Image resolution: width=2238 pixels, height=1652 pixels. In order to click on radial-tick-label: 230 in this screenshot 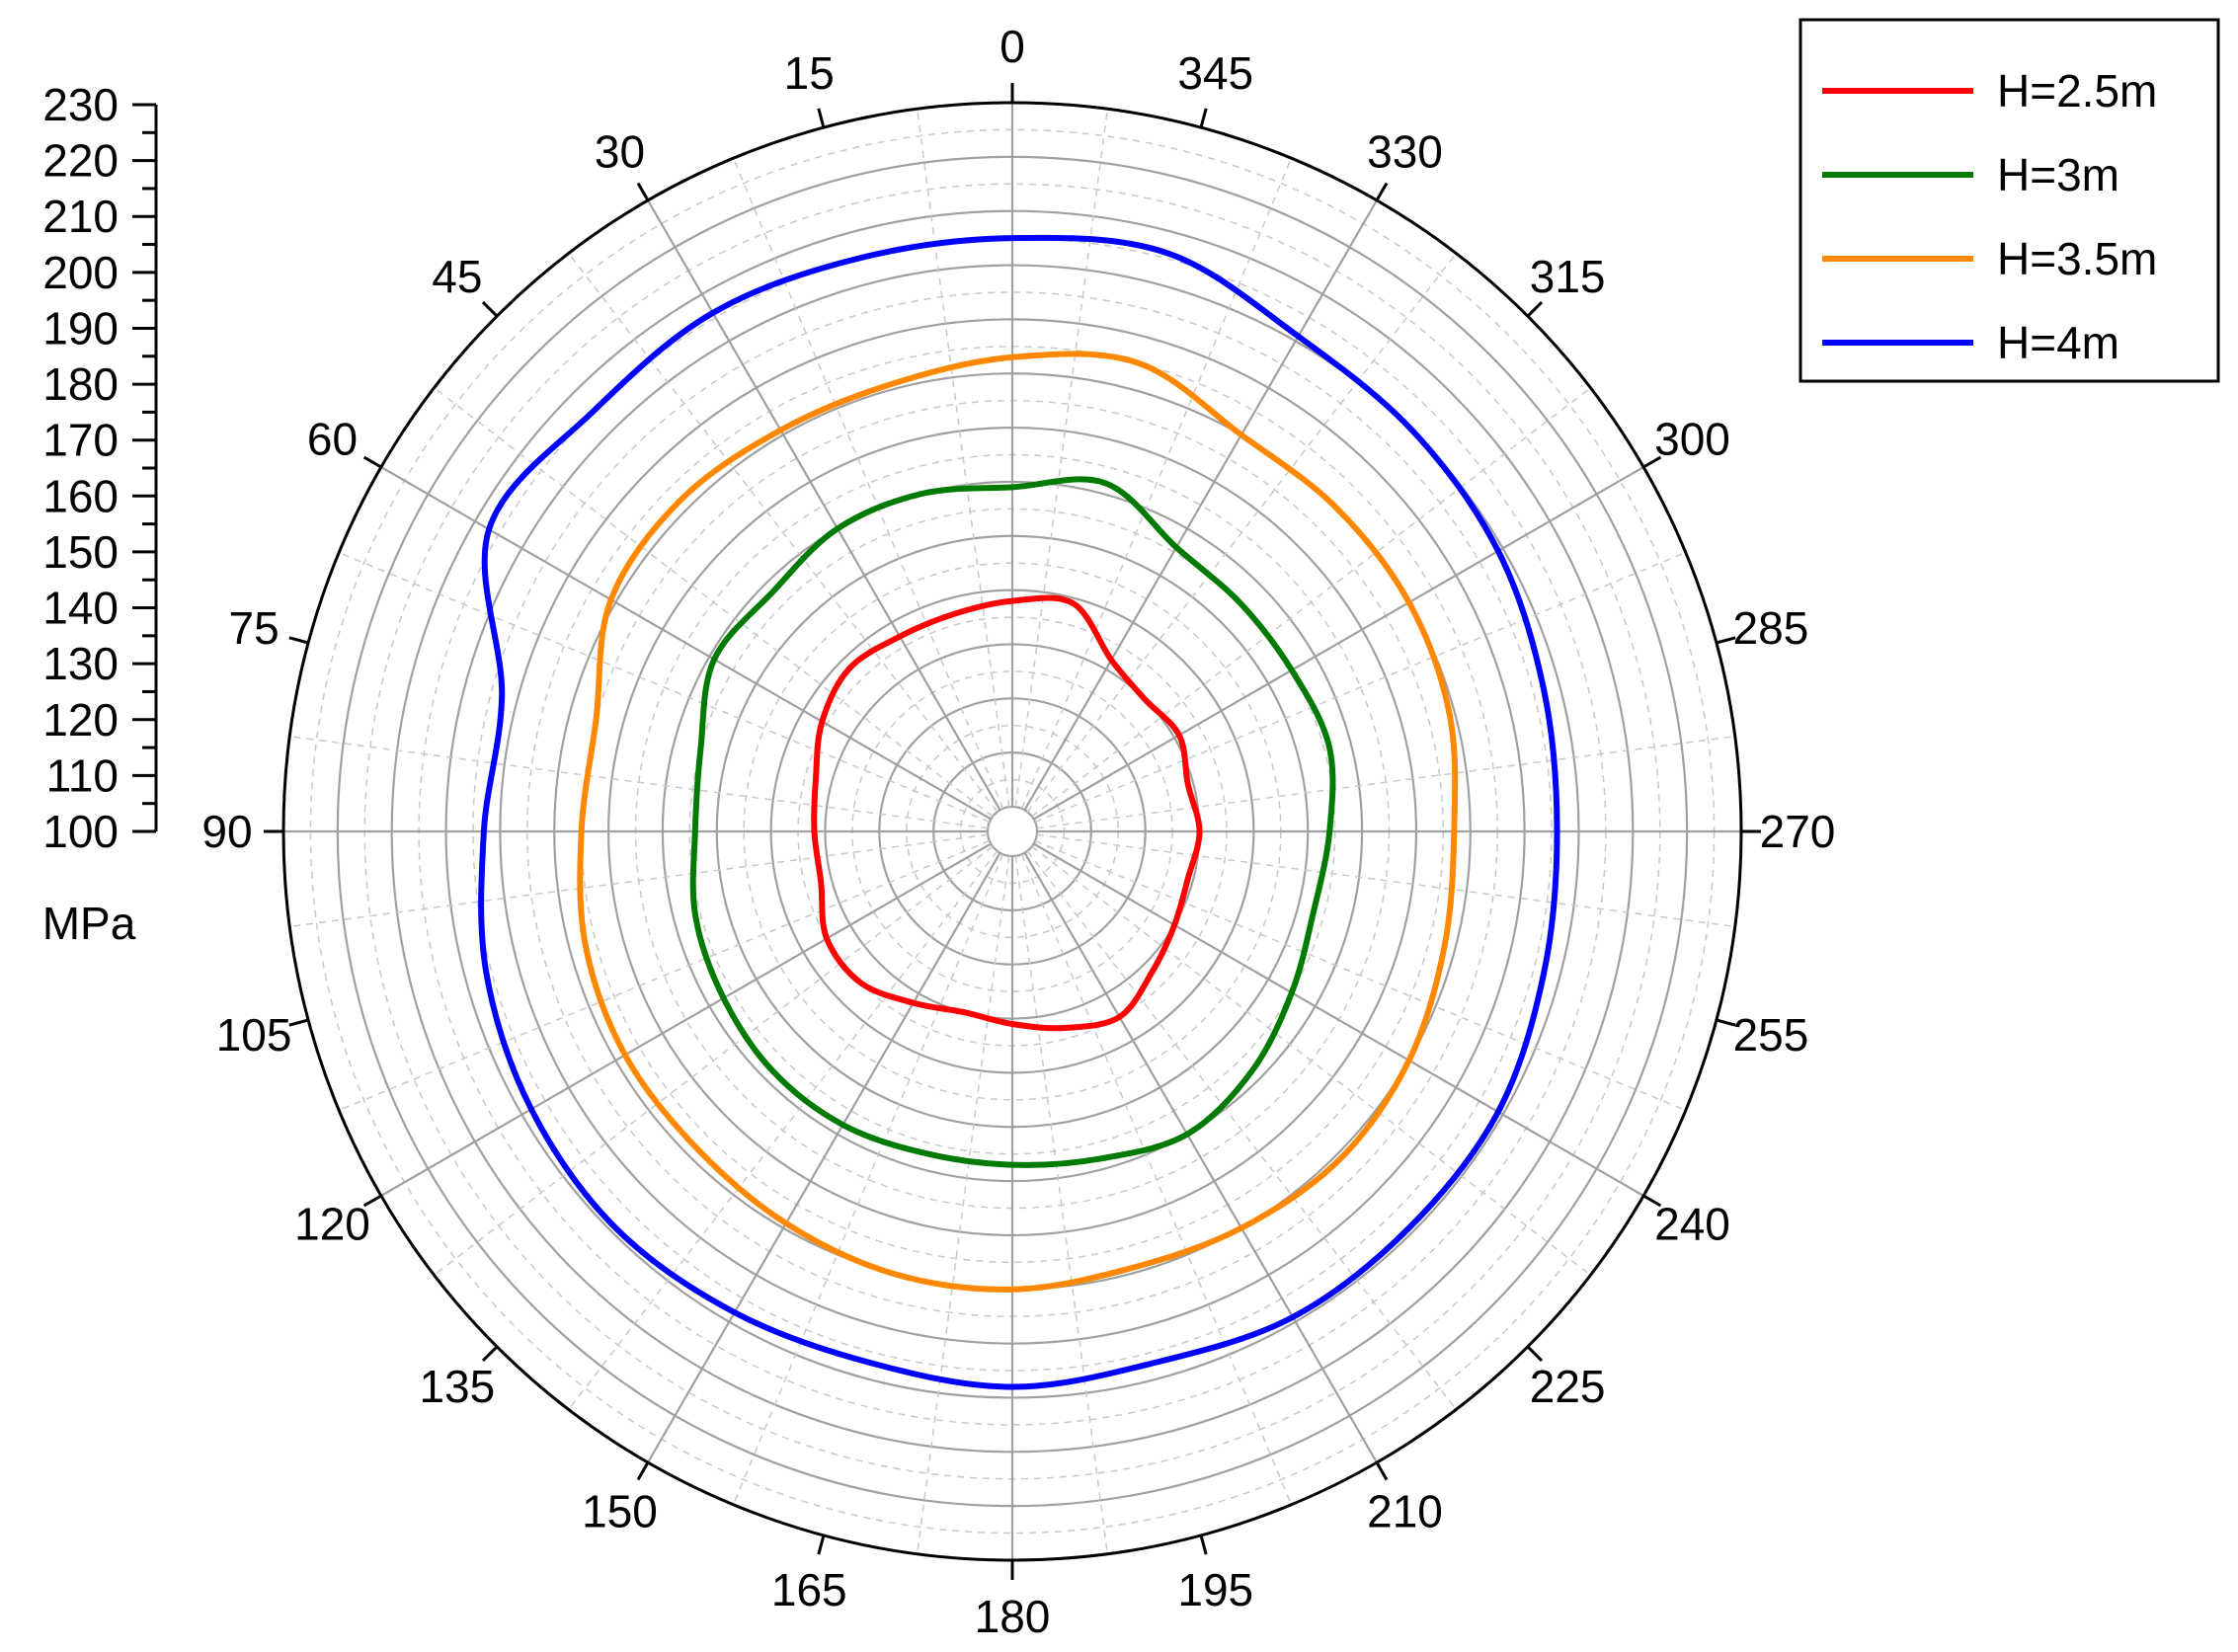, I will do `click(81, 104)`.